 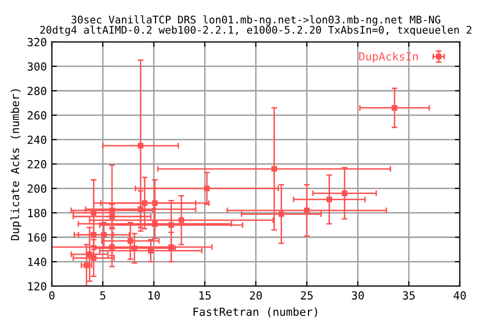 I want to click on x-tick-label: 30, so click(x=358, y=295).